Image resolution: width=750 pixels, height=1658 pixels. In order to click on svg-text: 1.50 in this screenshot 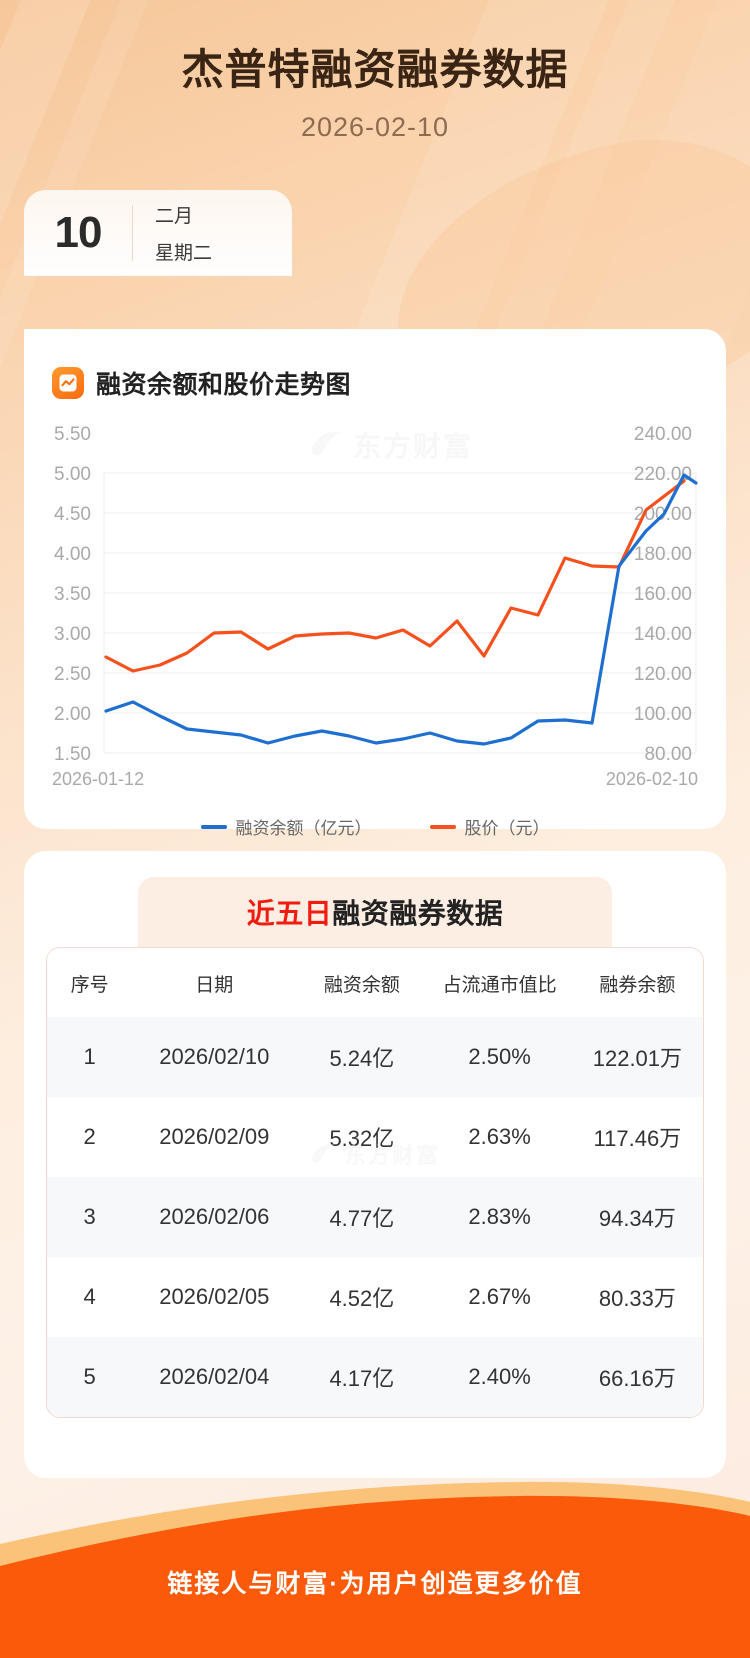, I will do `click(72, 753)`.